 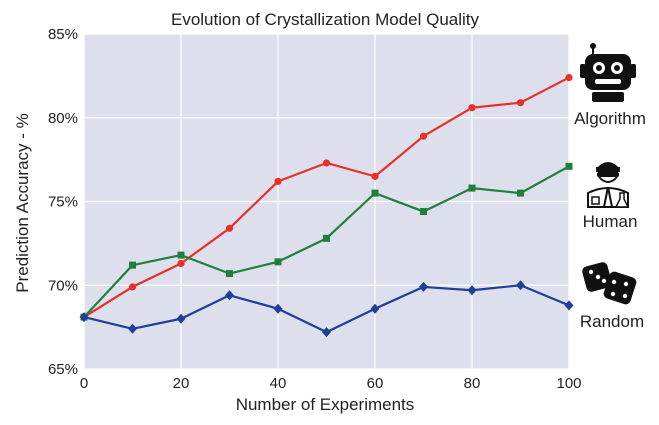 I want to click on scientist-icon, so click(x=608, y=185).